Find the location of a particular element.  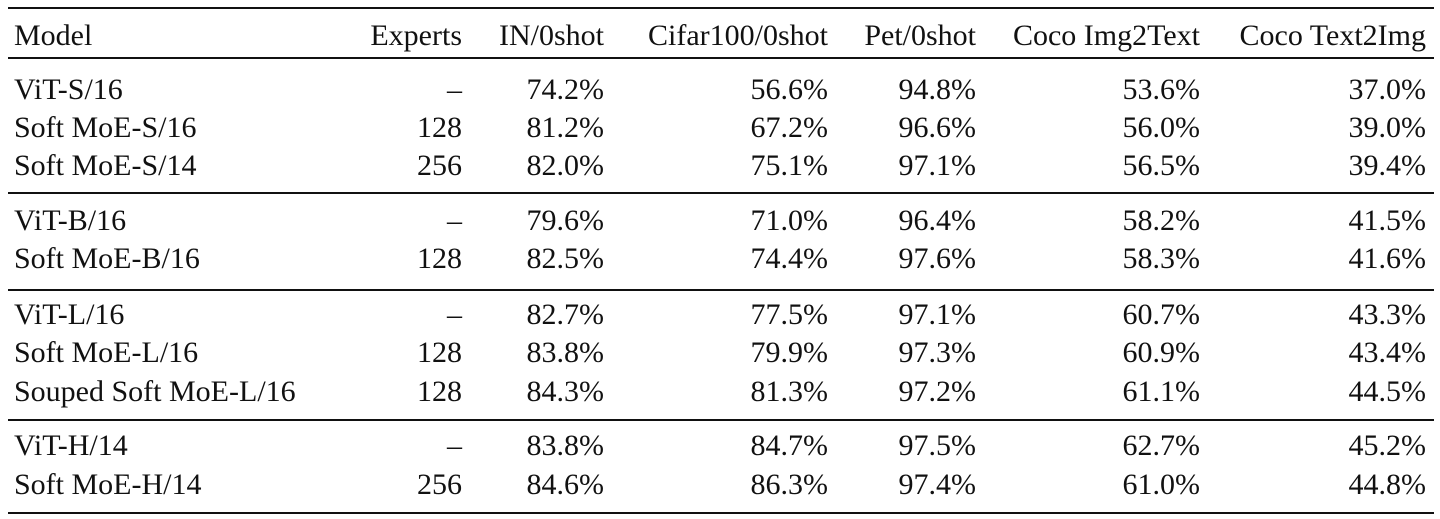

cifar100-0shot-cell: 71.0% is located at coordinates (789, 220).